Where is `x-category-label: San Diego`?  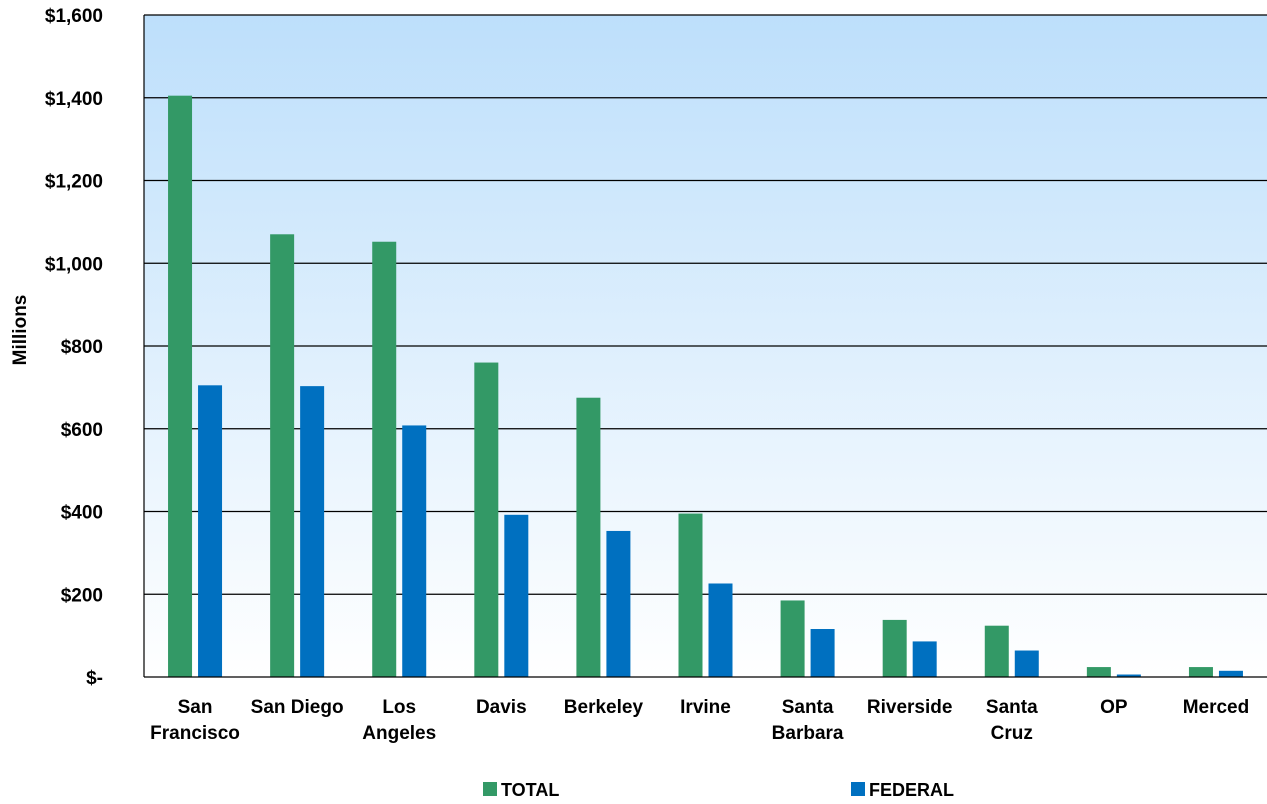
x-category-label: San Diego is located at coordinates (297, 707).